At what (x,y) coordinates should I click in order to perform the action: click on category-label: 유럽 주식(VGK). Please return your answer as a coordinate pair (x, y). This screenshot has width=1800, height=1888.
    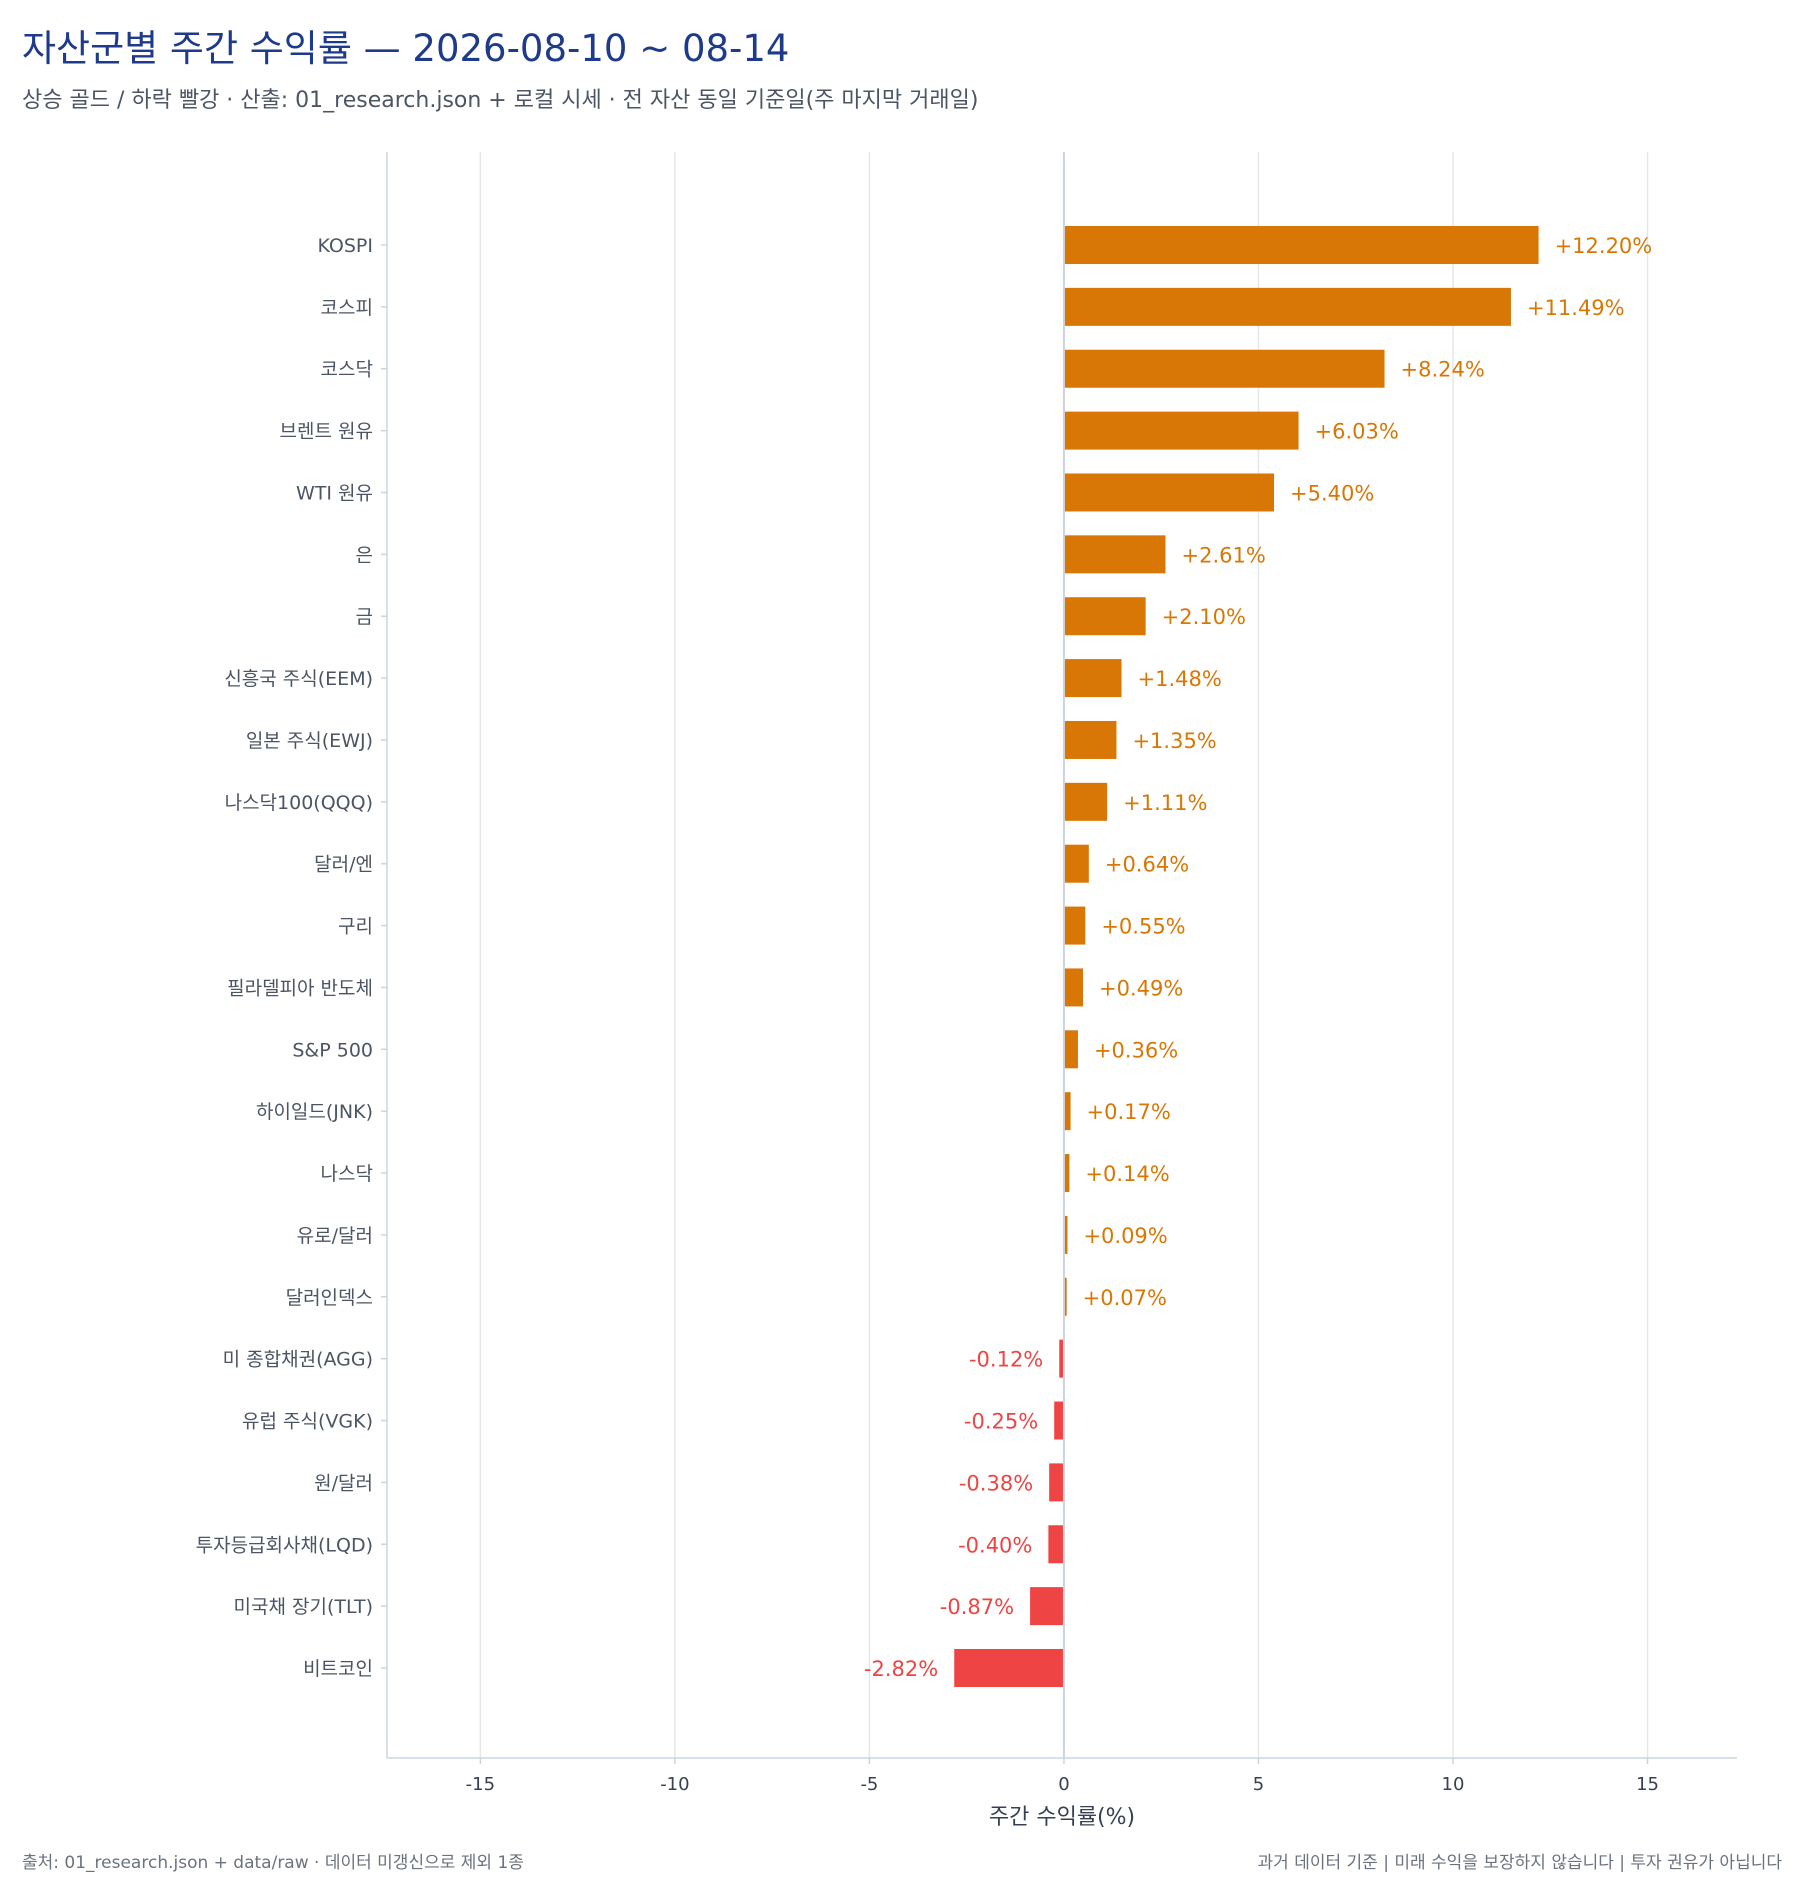
    Looking at the image, I should click on (307, 1422).